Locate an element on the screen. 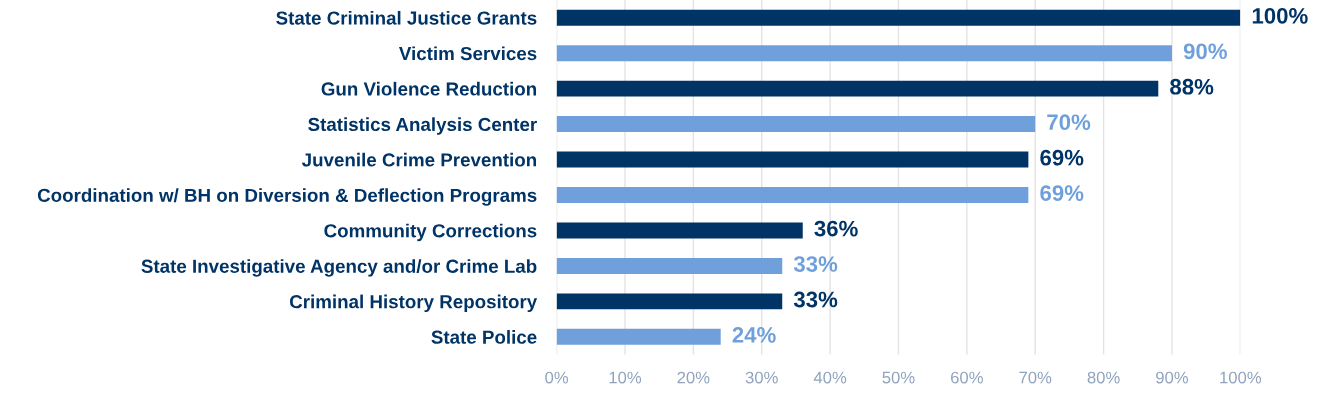 The width and height of the screenshot is (1338, 402). data-label: 88% is located at coordinates (1192, 86).